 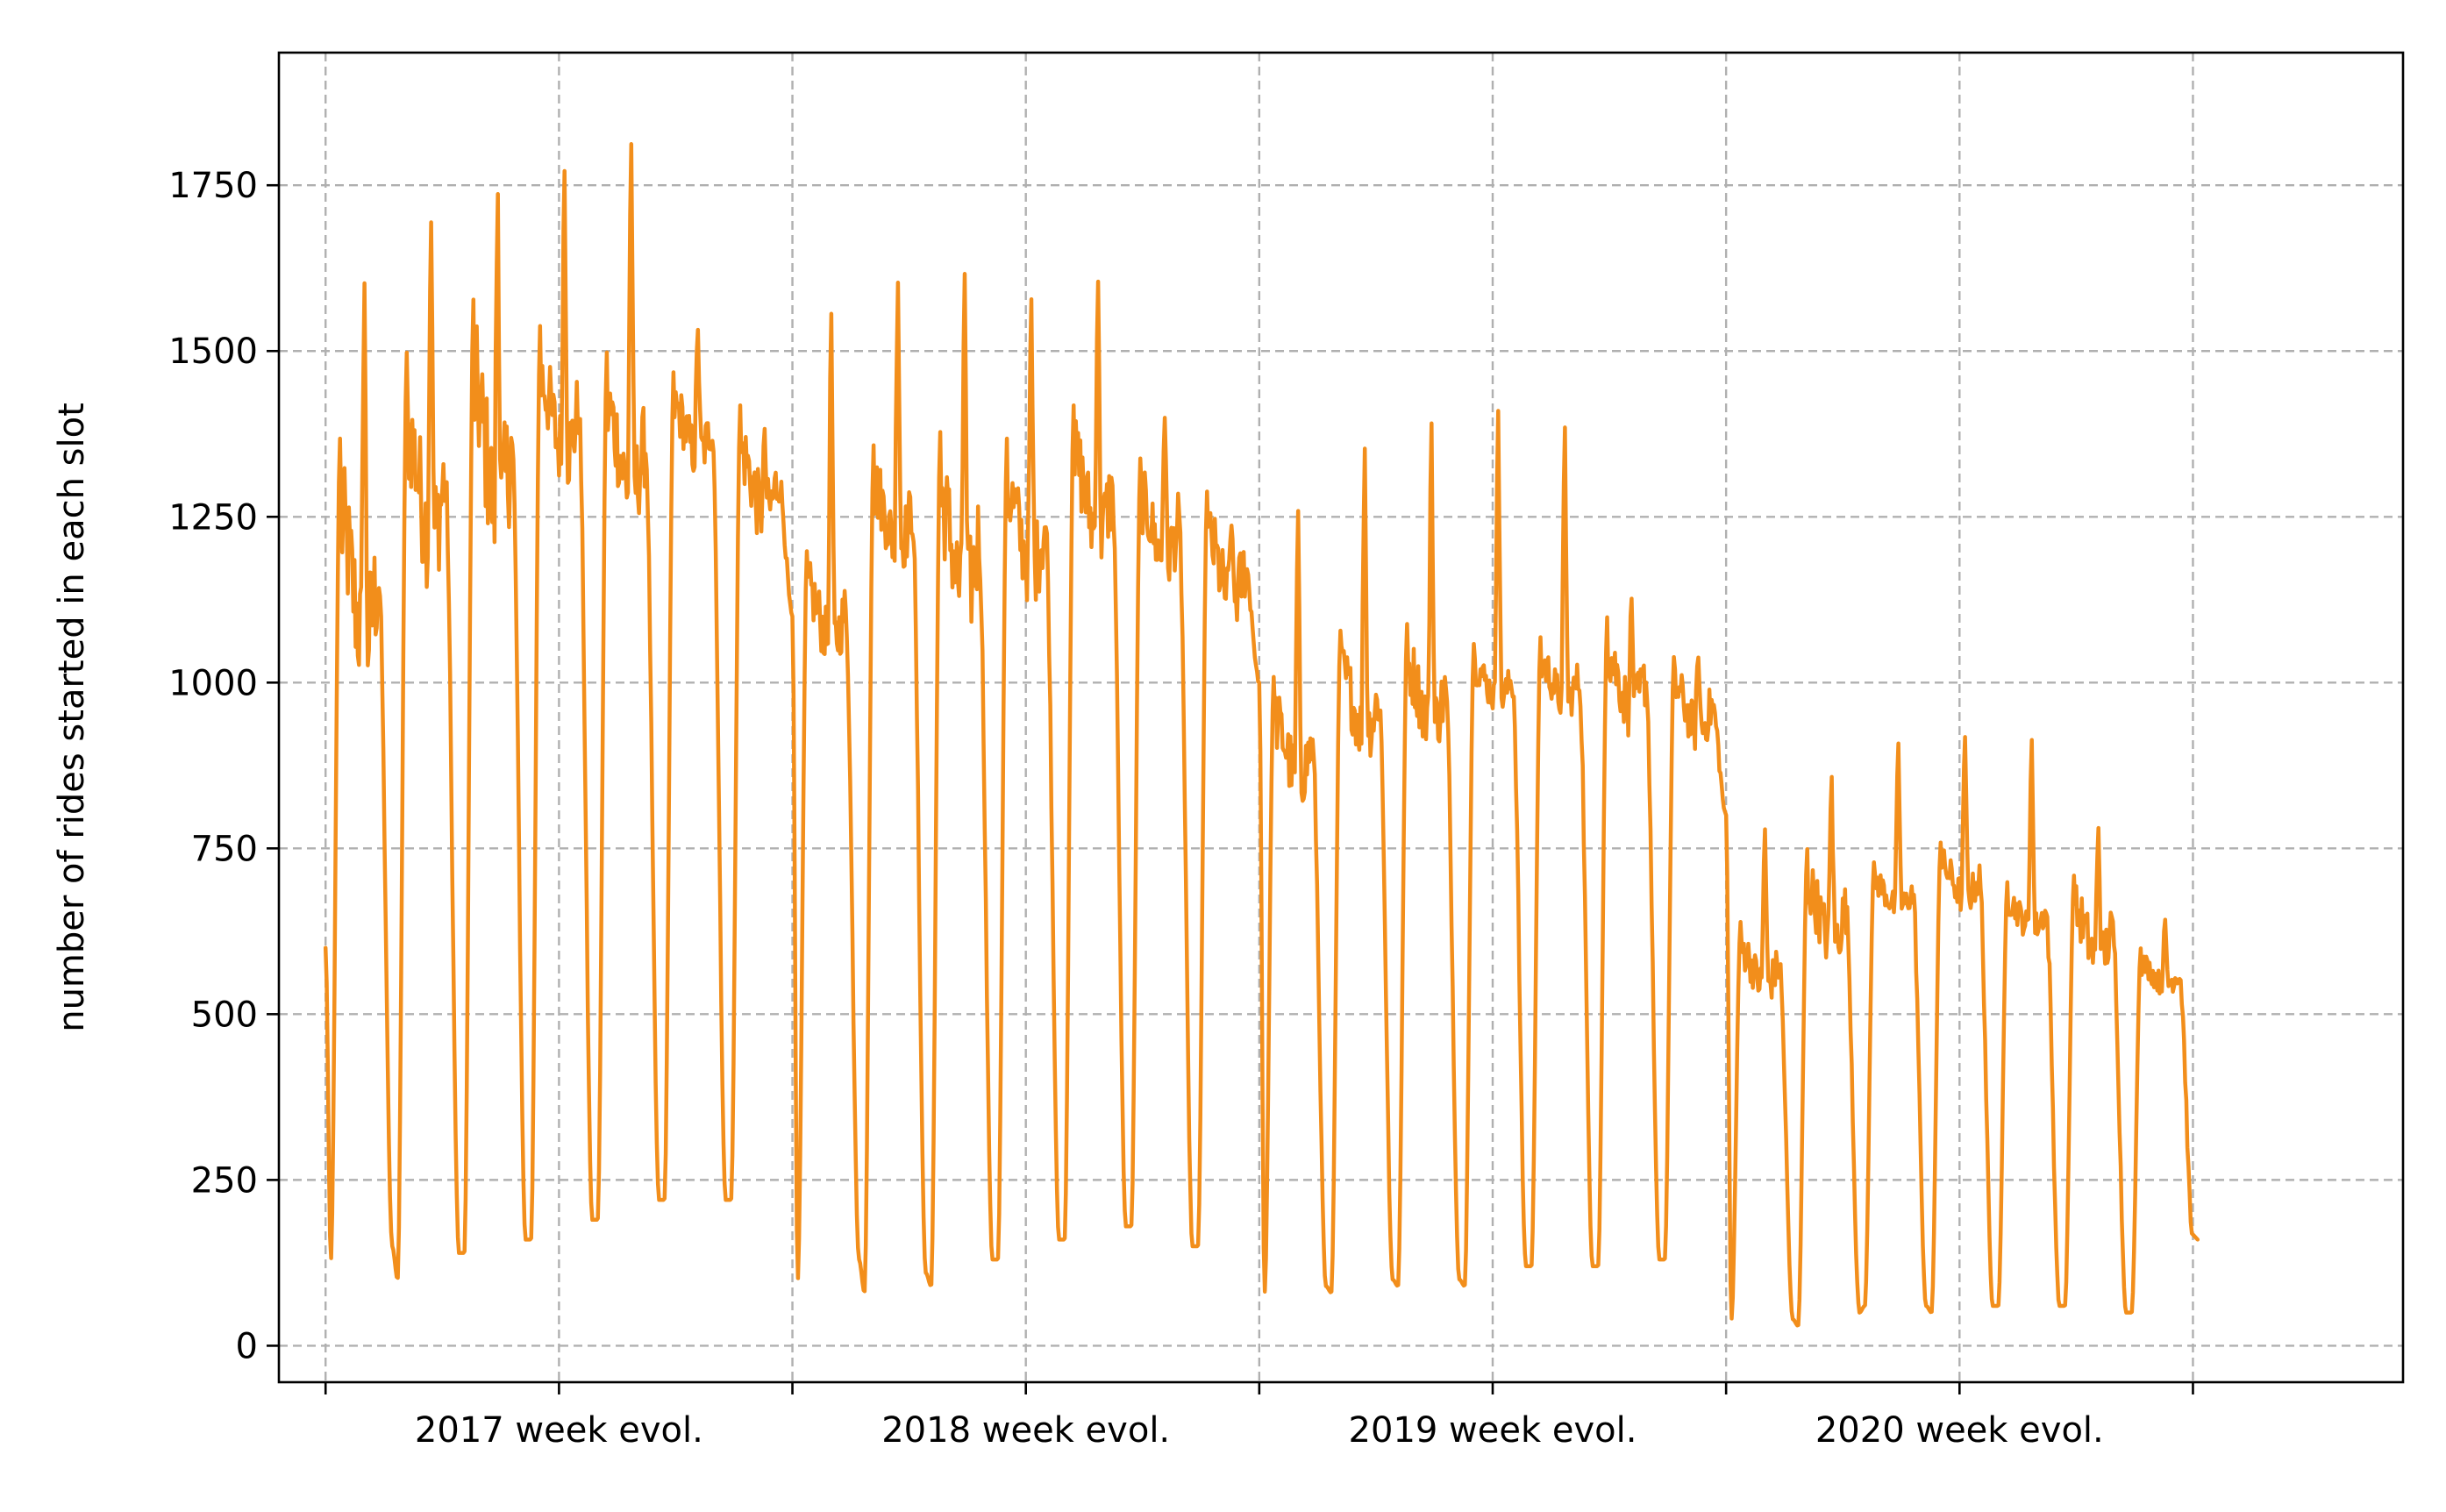 I want to click on x-tick-label: 2020 week evol., so click(x=1959, y=1430).